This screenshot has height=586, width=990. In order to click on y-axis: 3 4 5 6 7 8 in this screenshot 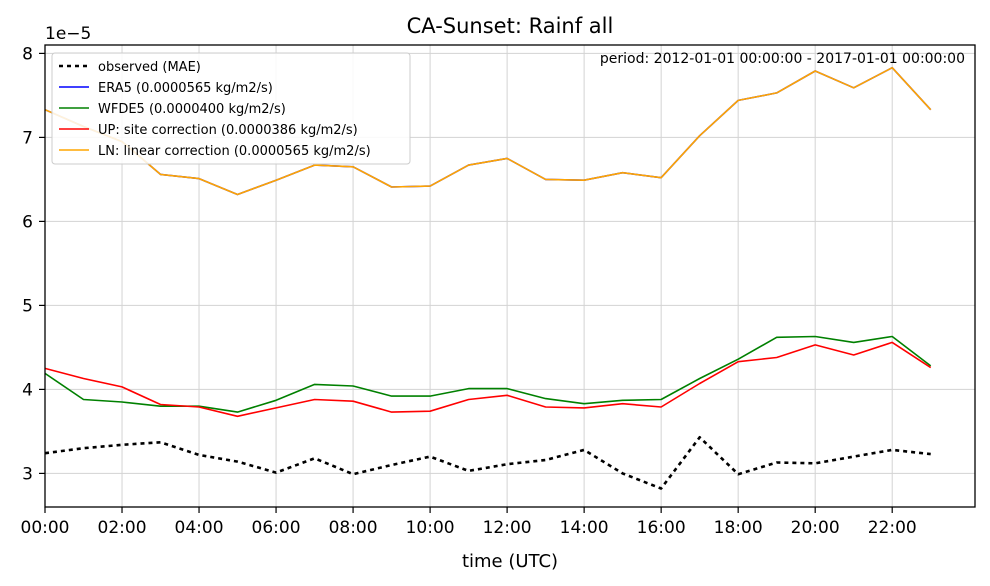, I will do `click(33, 264)`.